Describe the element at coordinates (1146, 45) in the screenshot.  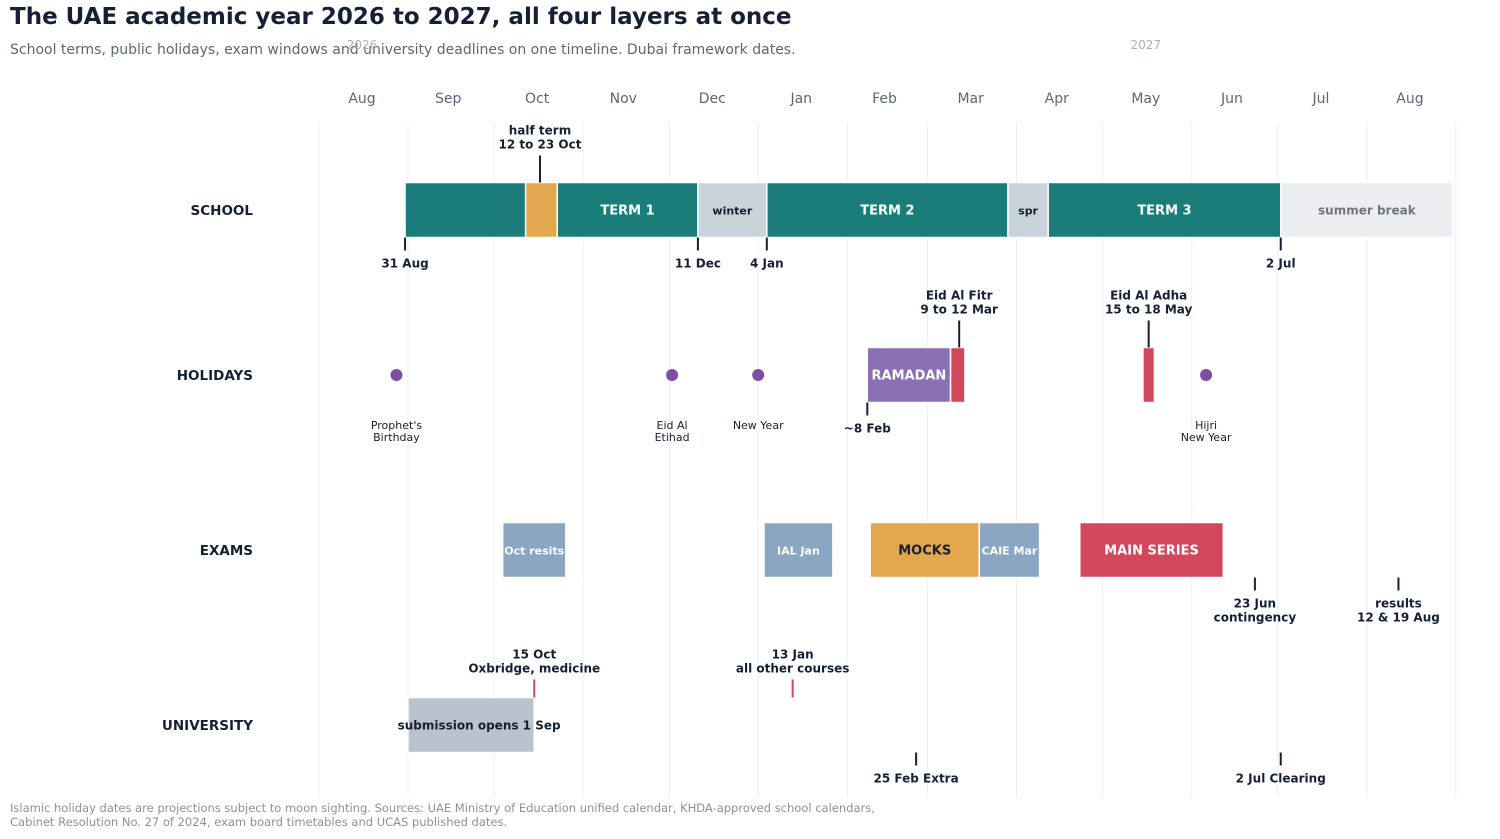
I see `year-label-2027: 2027` at that location.